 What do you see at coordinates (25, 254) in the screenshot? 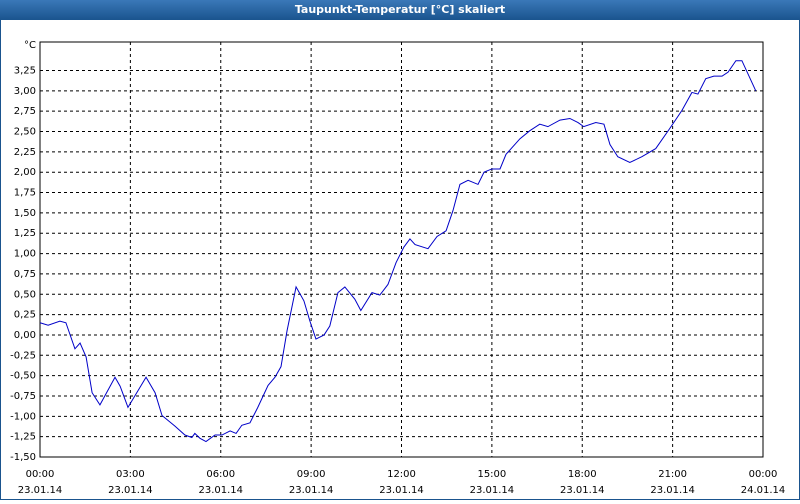
I see `y-tick-label: 1,00` at bounding box center [25, 254].